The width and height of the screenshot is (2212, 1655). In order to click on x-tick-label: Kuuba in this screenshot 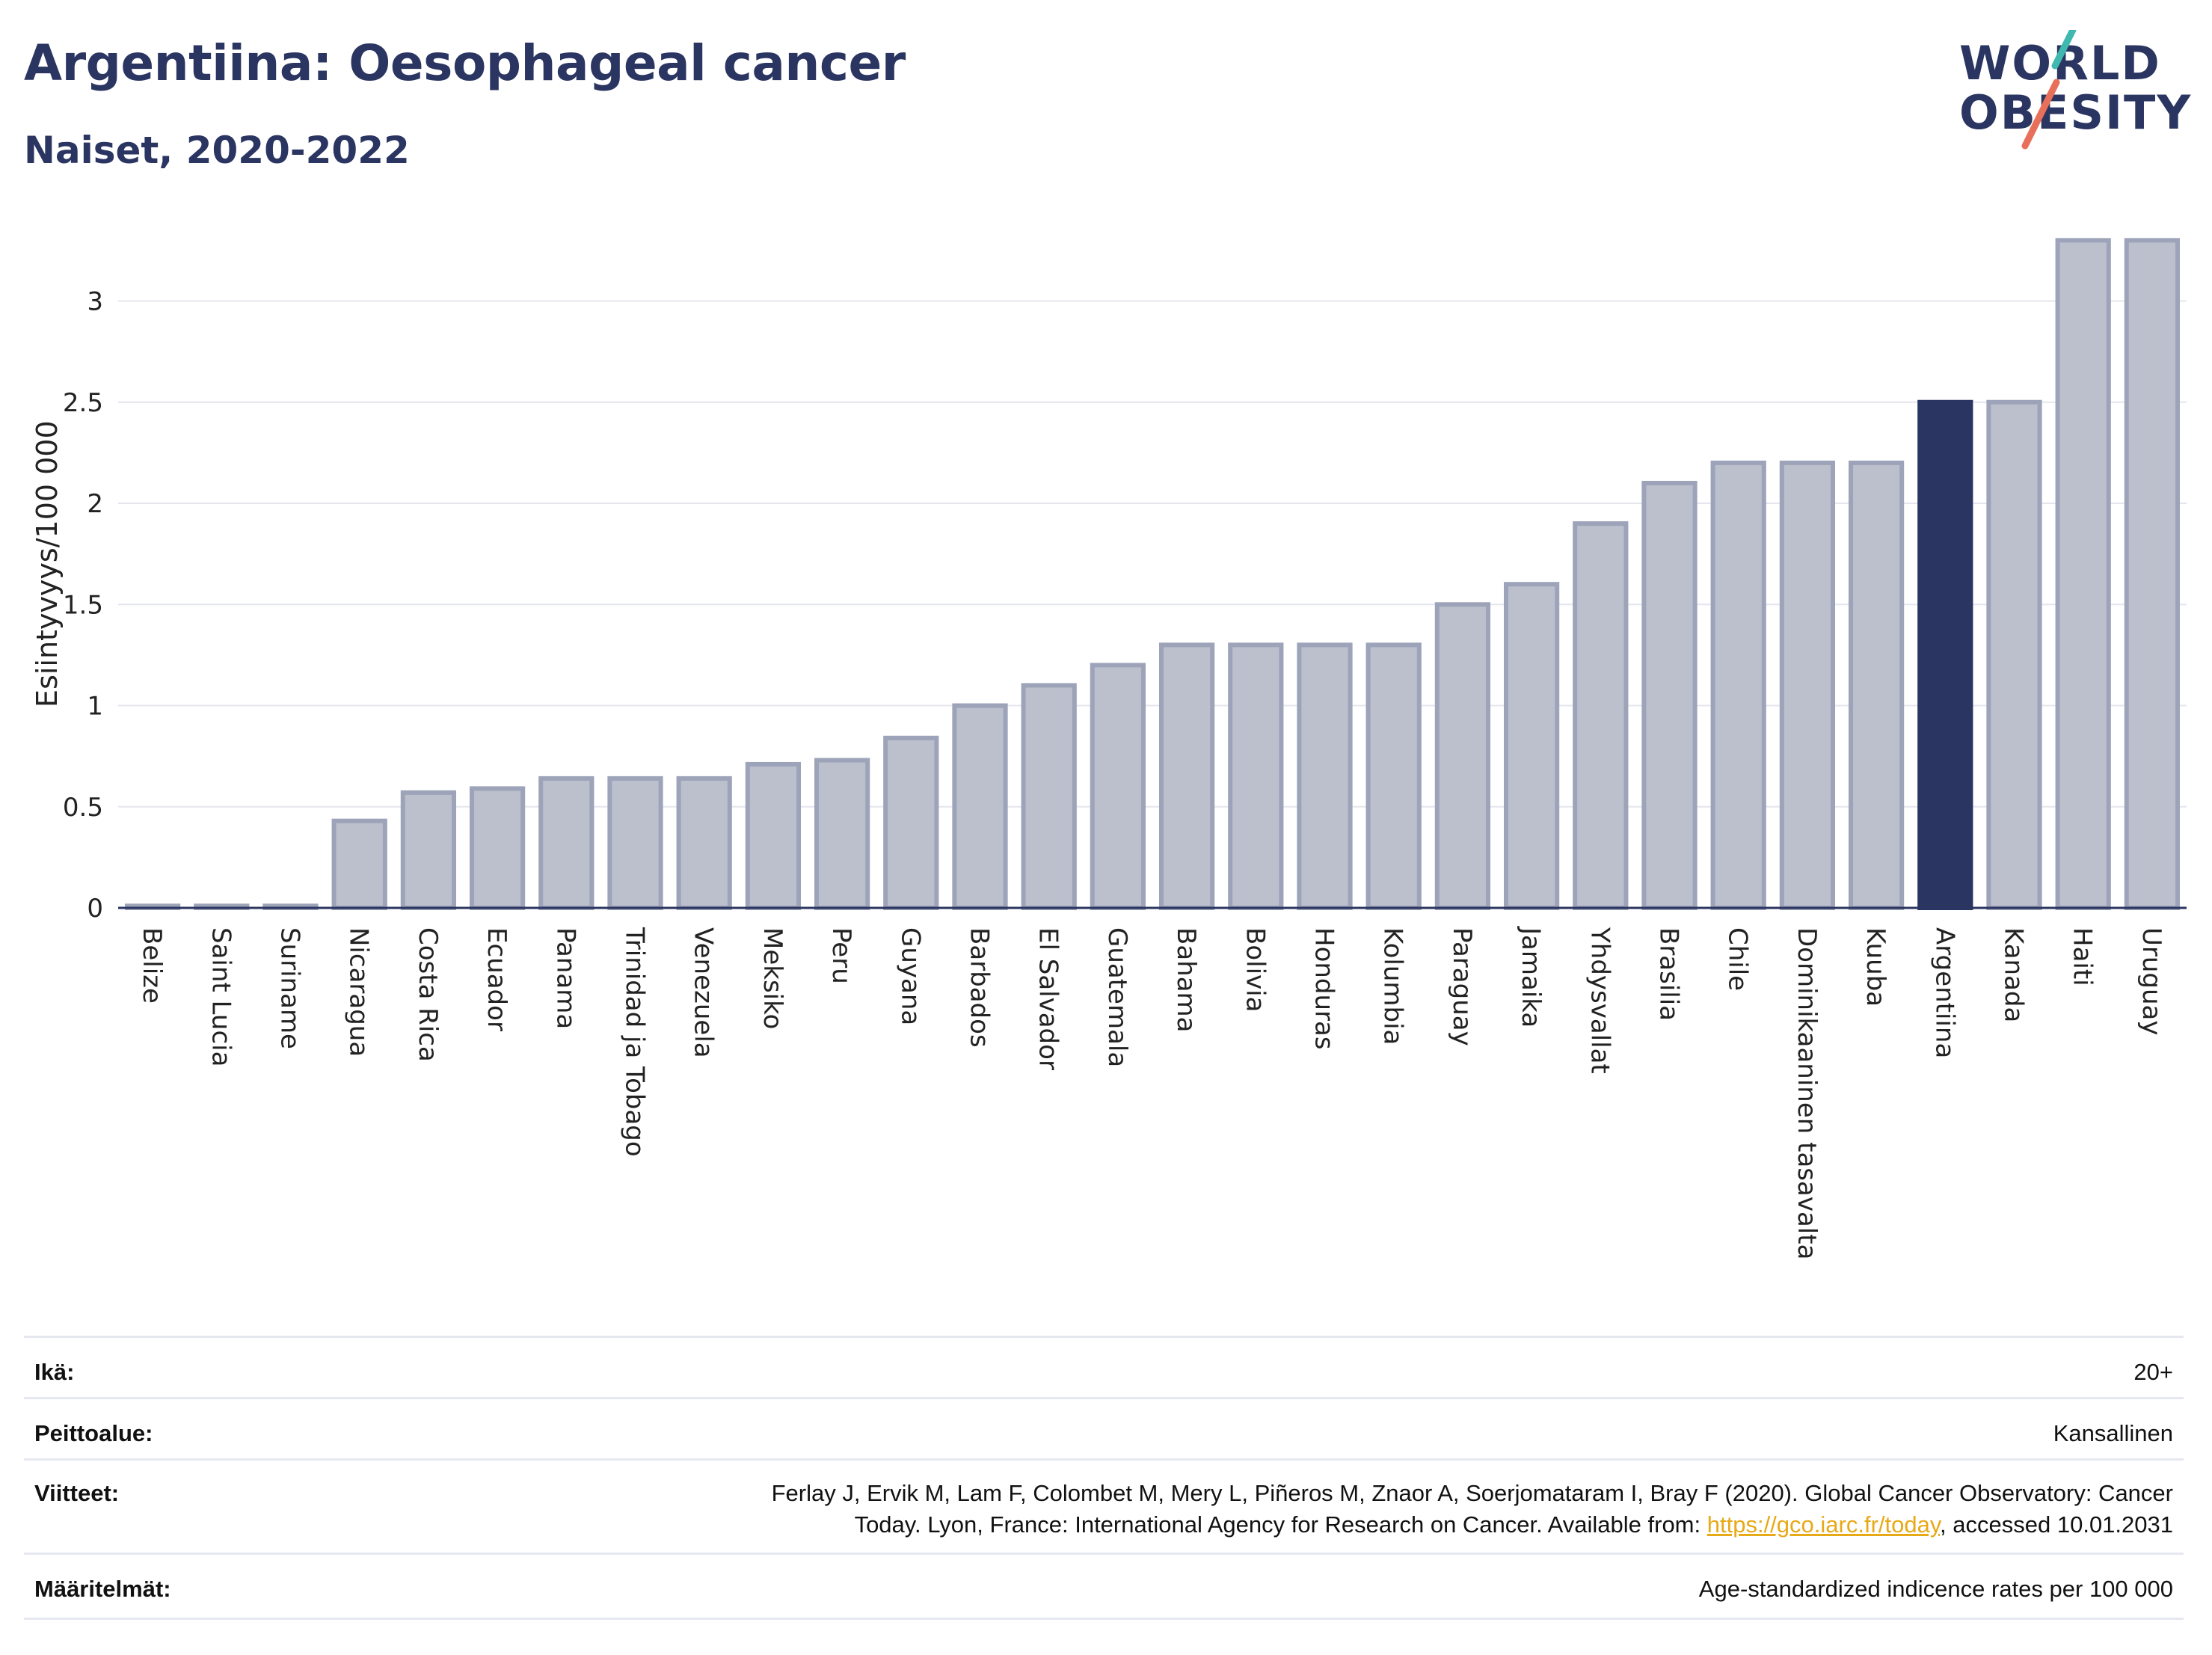, I will do `click(1875, 967)`.